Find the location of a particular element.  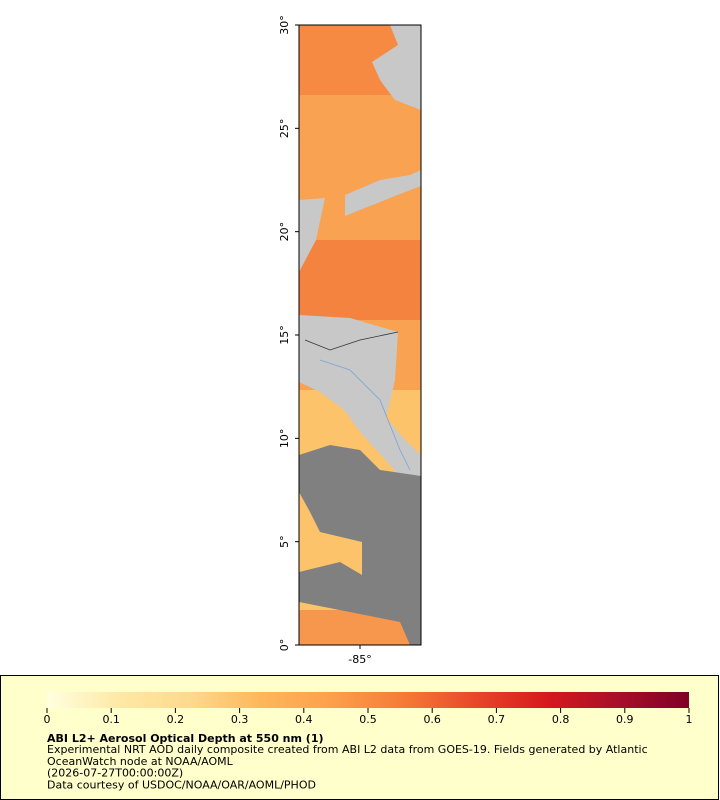

colorbar is located at coordinates (368, 700).